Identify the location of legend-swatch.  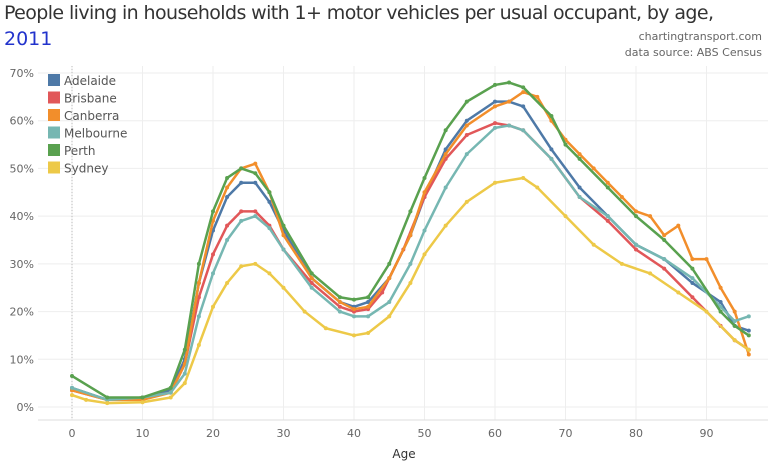
(54, 97).